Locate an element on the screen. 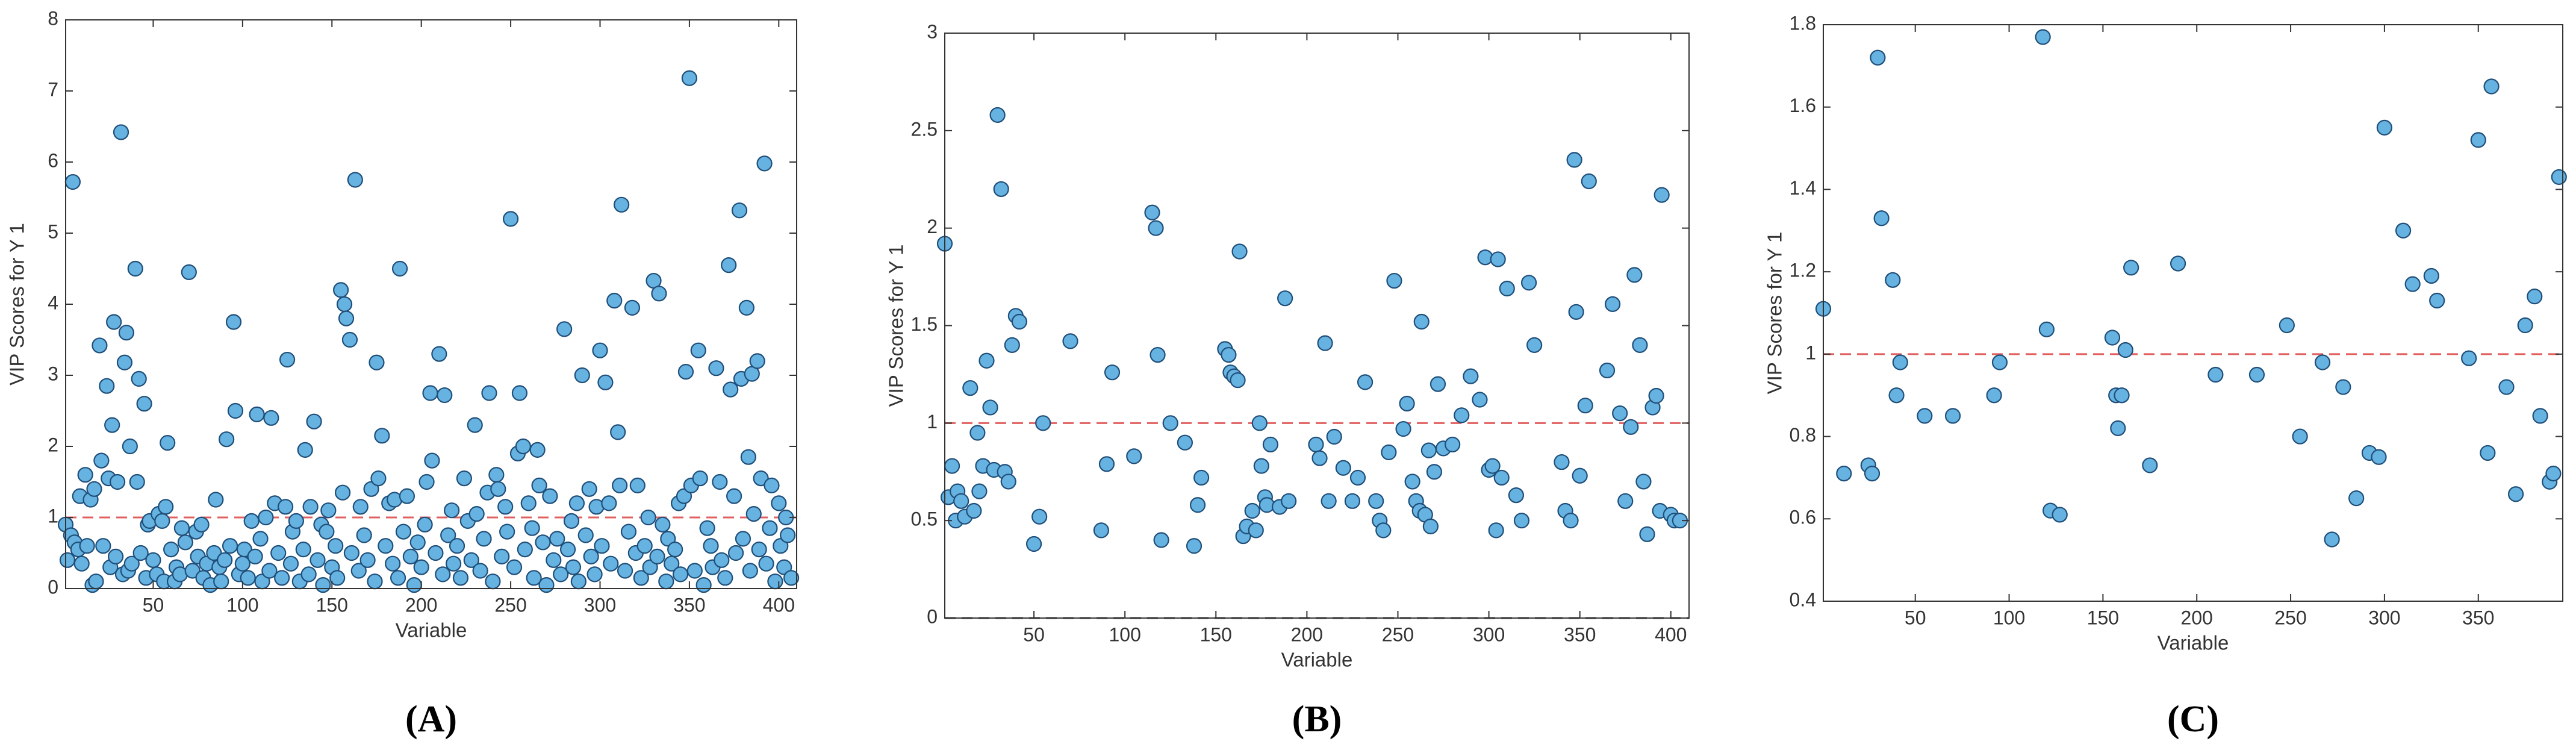 The height and width of the screenshot is (756, 2576). y-tick-label: 8 is located at coordinates (53, 18).